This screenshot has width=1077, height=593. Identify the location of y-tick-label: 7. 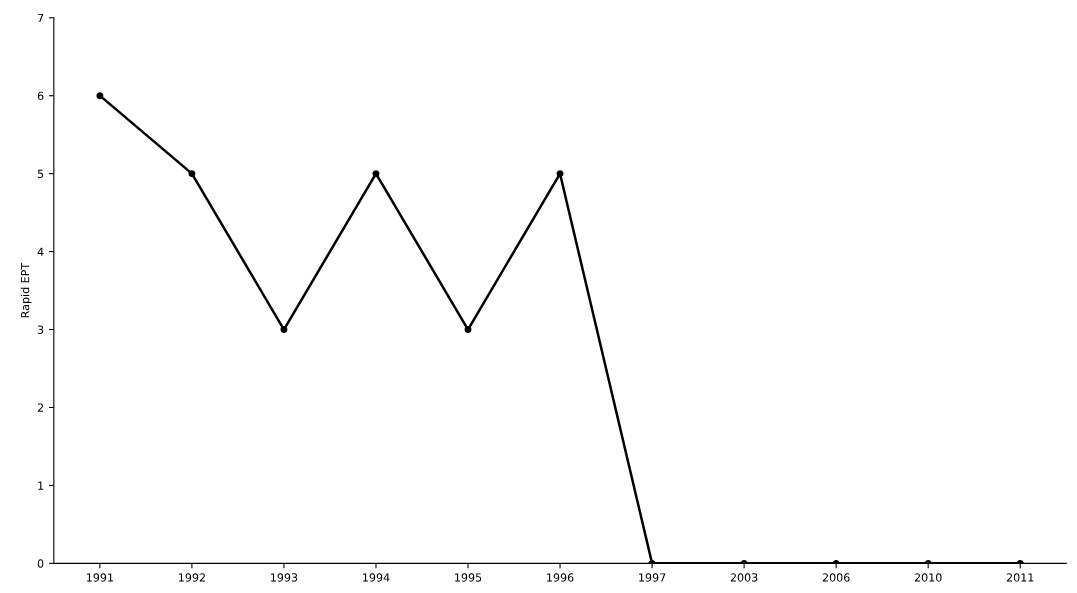
(40, 18).